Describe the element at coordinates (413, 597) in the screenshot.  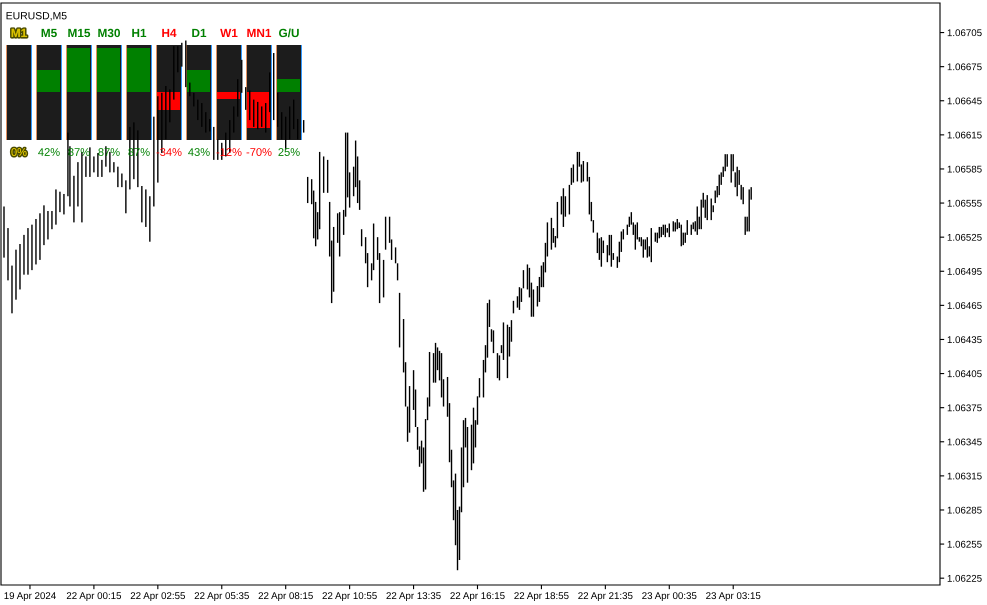
I see `x-tick-label: 22 Apr 13:35` at that location.